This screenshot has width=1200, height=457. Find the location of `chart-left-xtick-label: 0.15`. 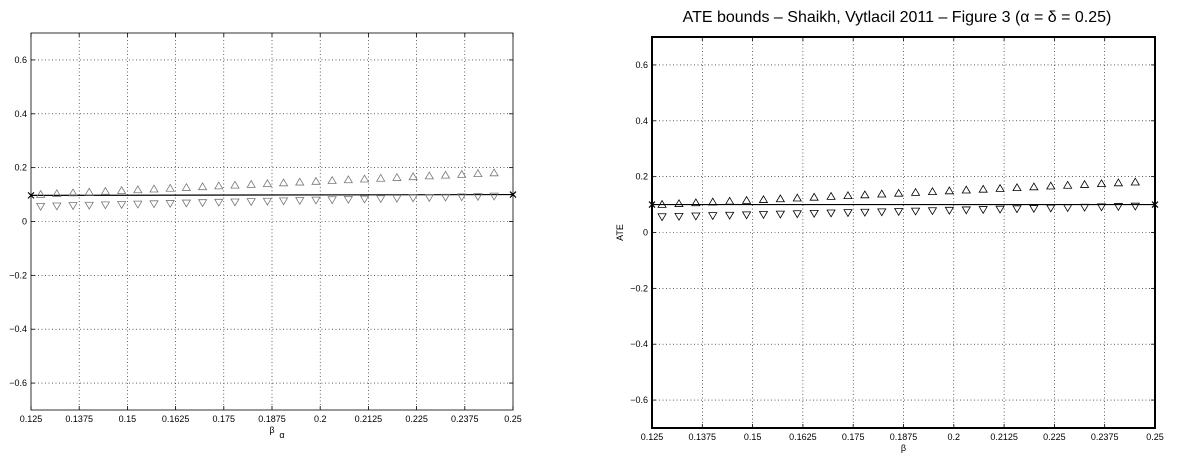

chart-left-xtick-label: 0.15 is located at coordinates (128, 419).